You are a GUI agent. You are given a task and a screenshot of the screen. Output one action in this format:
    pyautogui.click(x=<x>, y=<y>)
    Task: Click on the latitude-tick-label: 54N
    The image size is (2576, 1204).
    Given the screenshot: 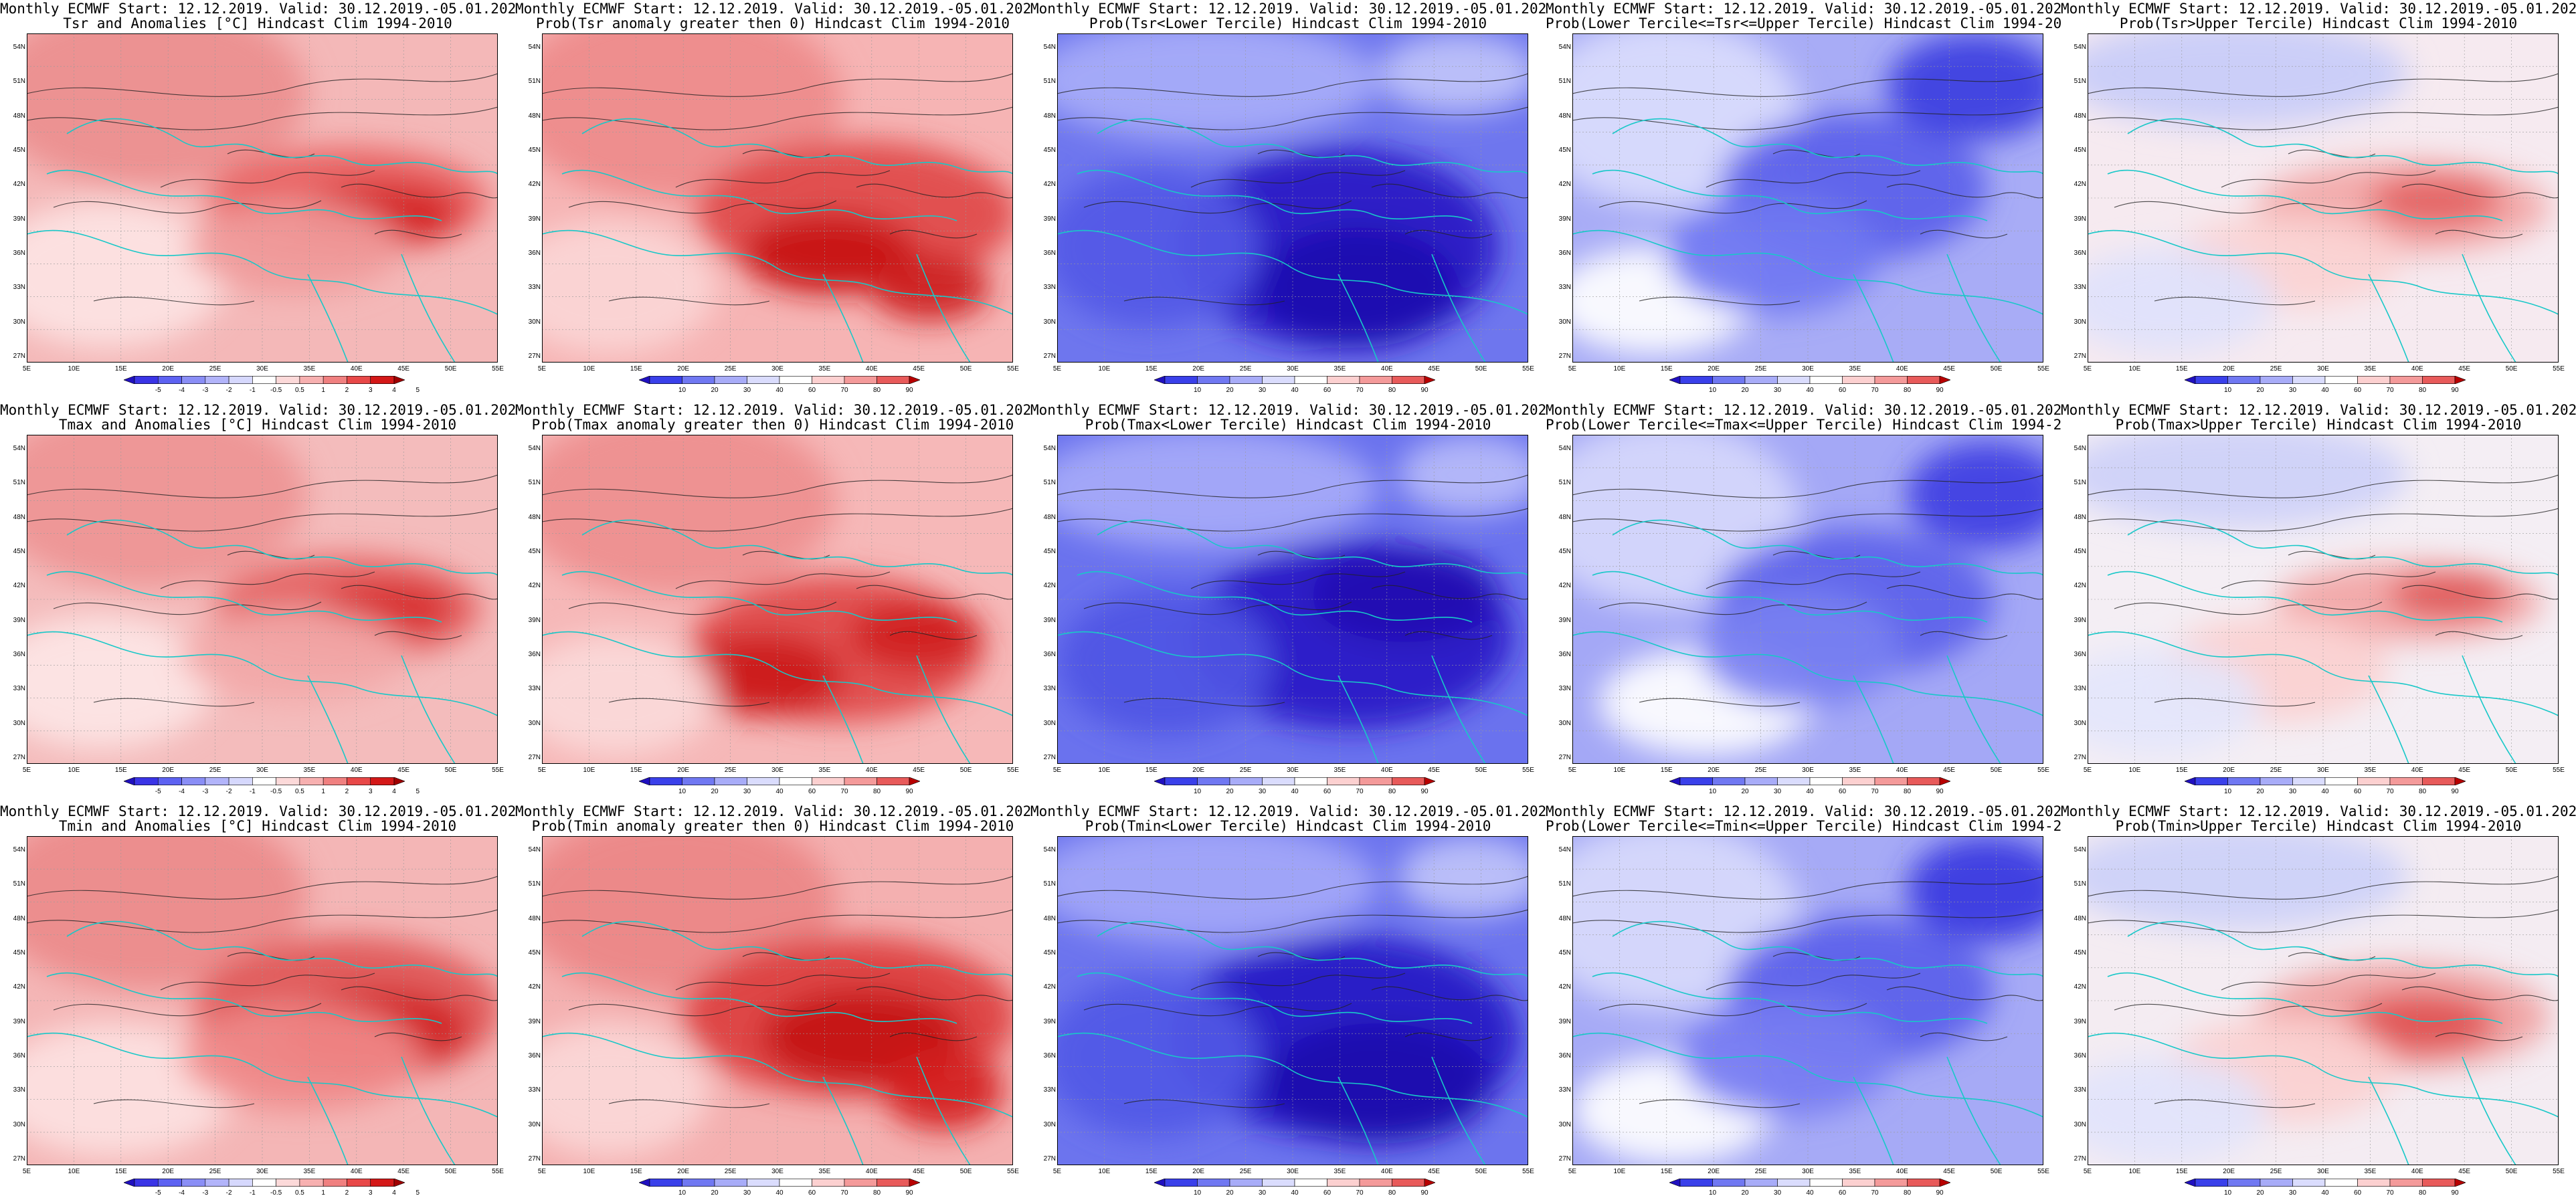 What is the action you would take?
    pyautogui.click(x=1049, y=47)
    